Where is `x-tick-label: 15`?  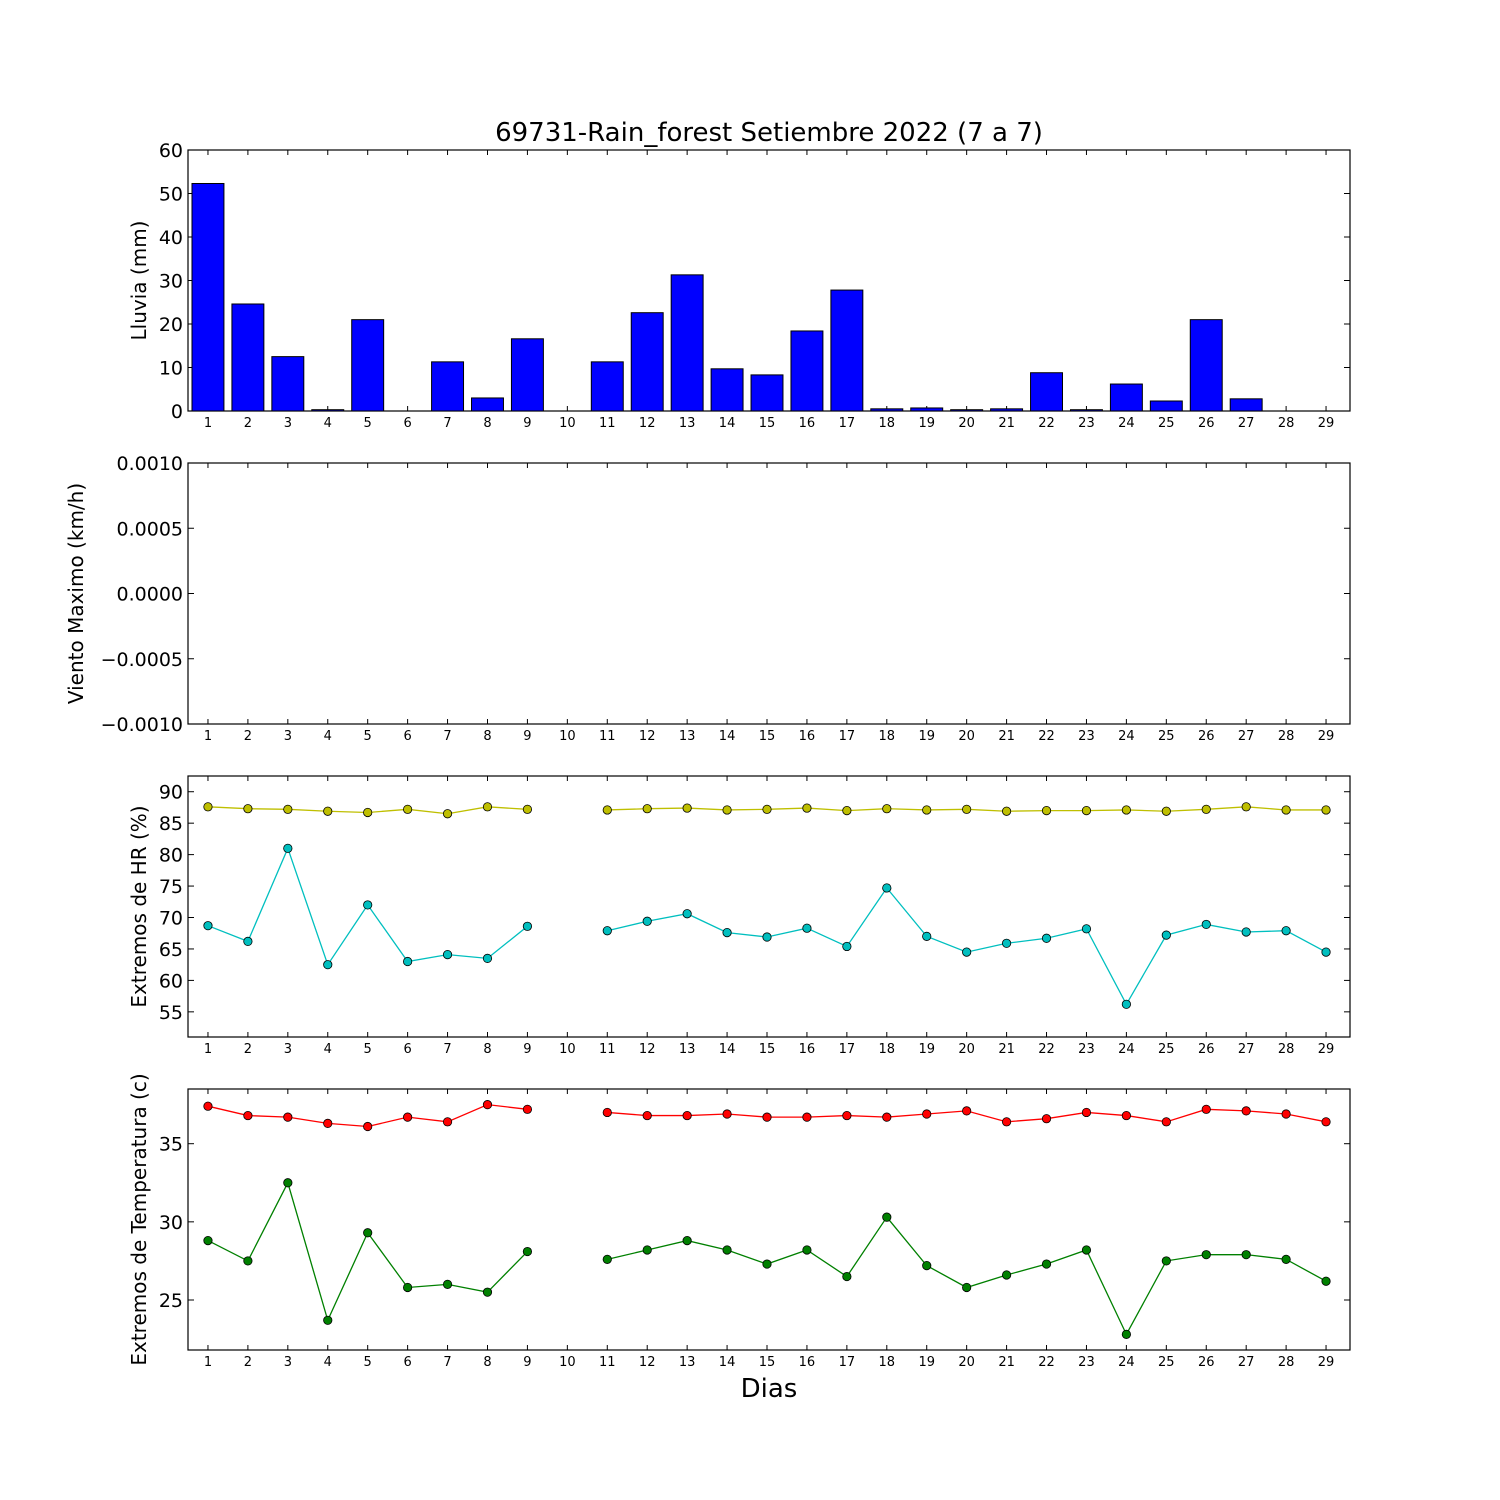
x-tick-label: 15 is located at coordinates (767, 423).